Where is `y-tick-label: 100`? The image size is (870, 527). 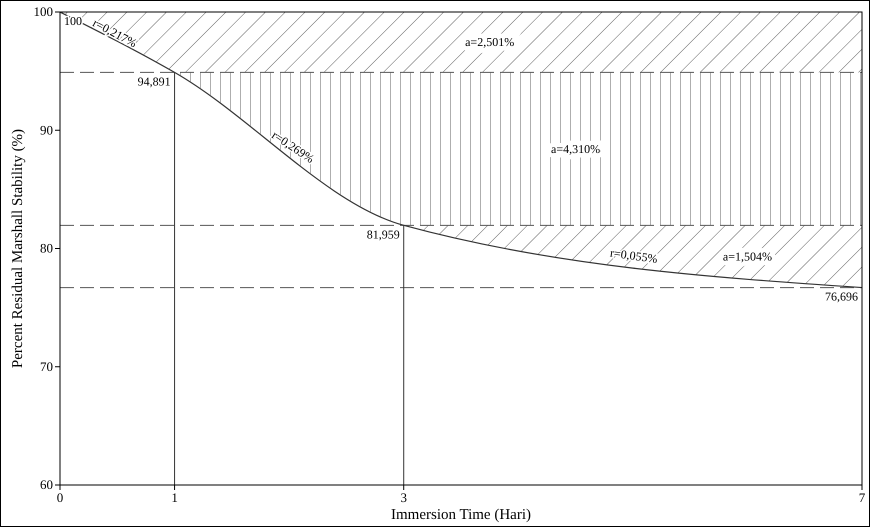 y-tick-label: 100 is located at coordinates (43, 11).